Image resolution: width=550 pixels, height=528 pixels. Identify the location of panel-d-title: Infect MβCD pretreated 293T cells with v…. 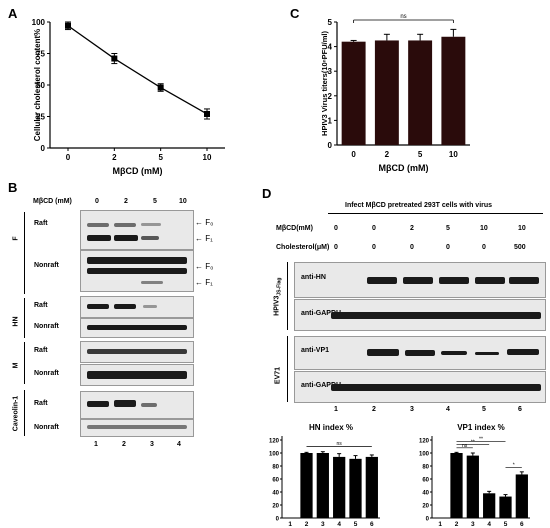
(419, 205).